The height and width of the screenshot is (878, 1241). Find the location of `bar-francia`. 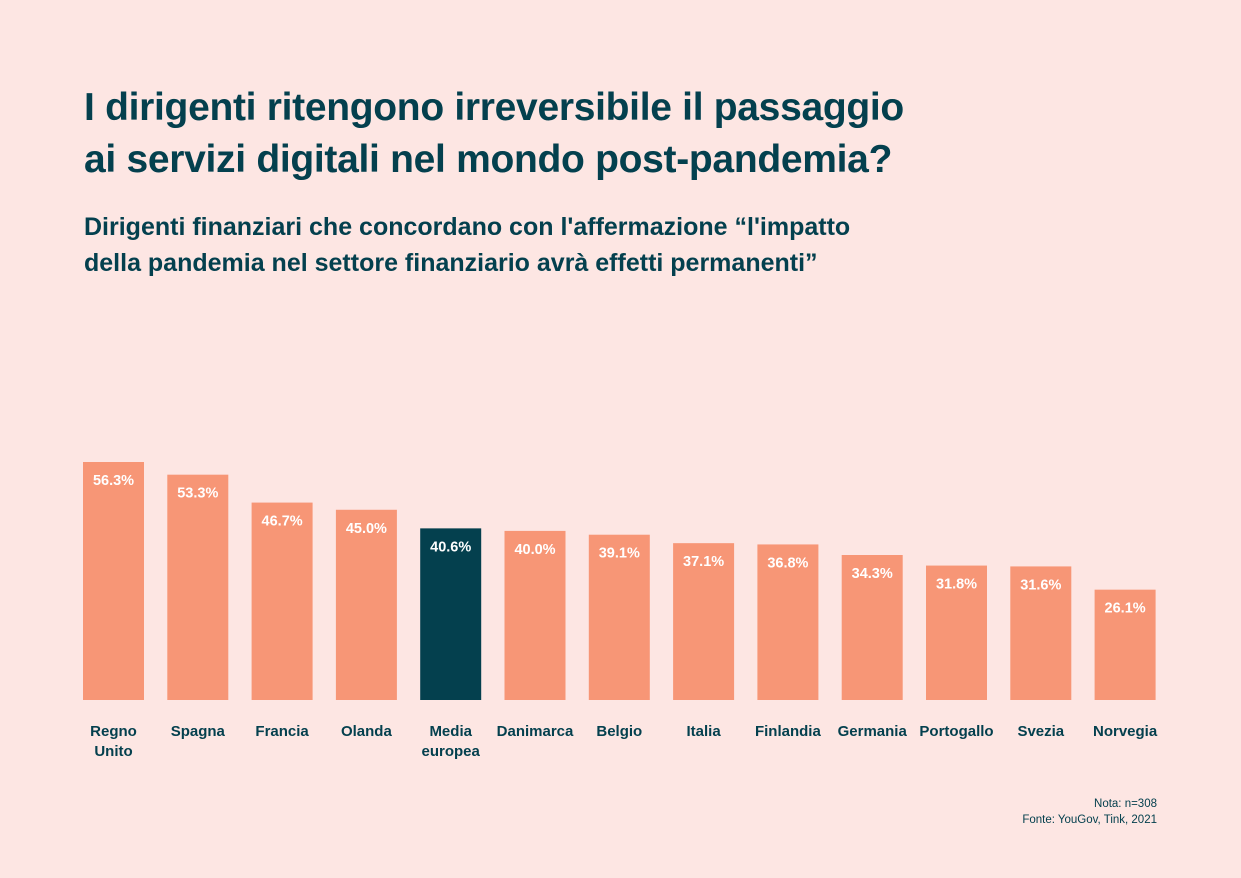

bar-francia is located at coordinates (282, 601).